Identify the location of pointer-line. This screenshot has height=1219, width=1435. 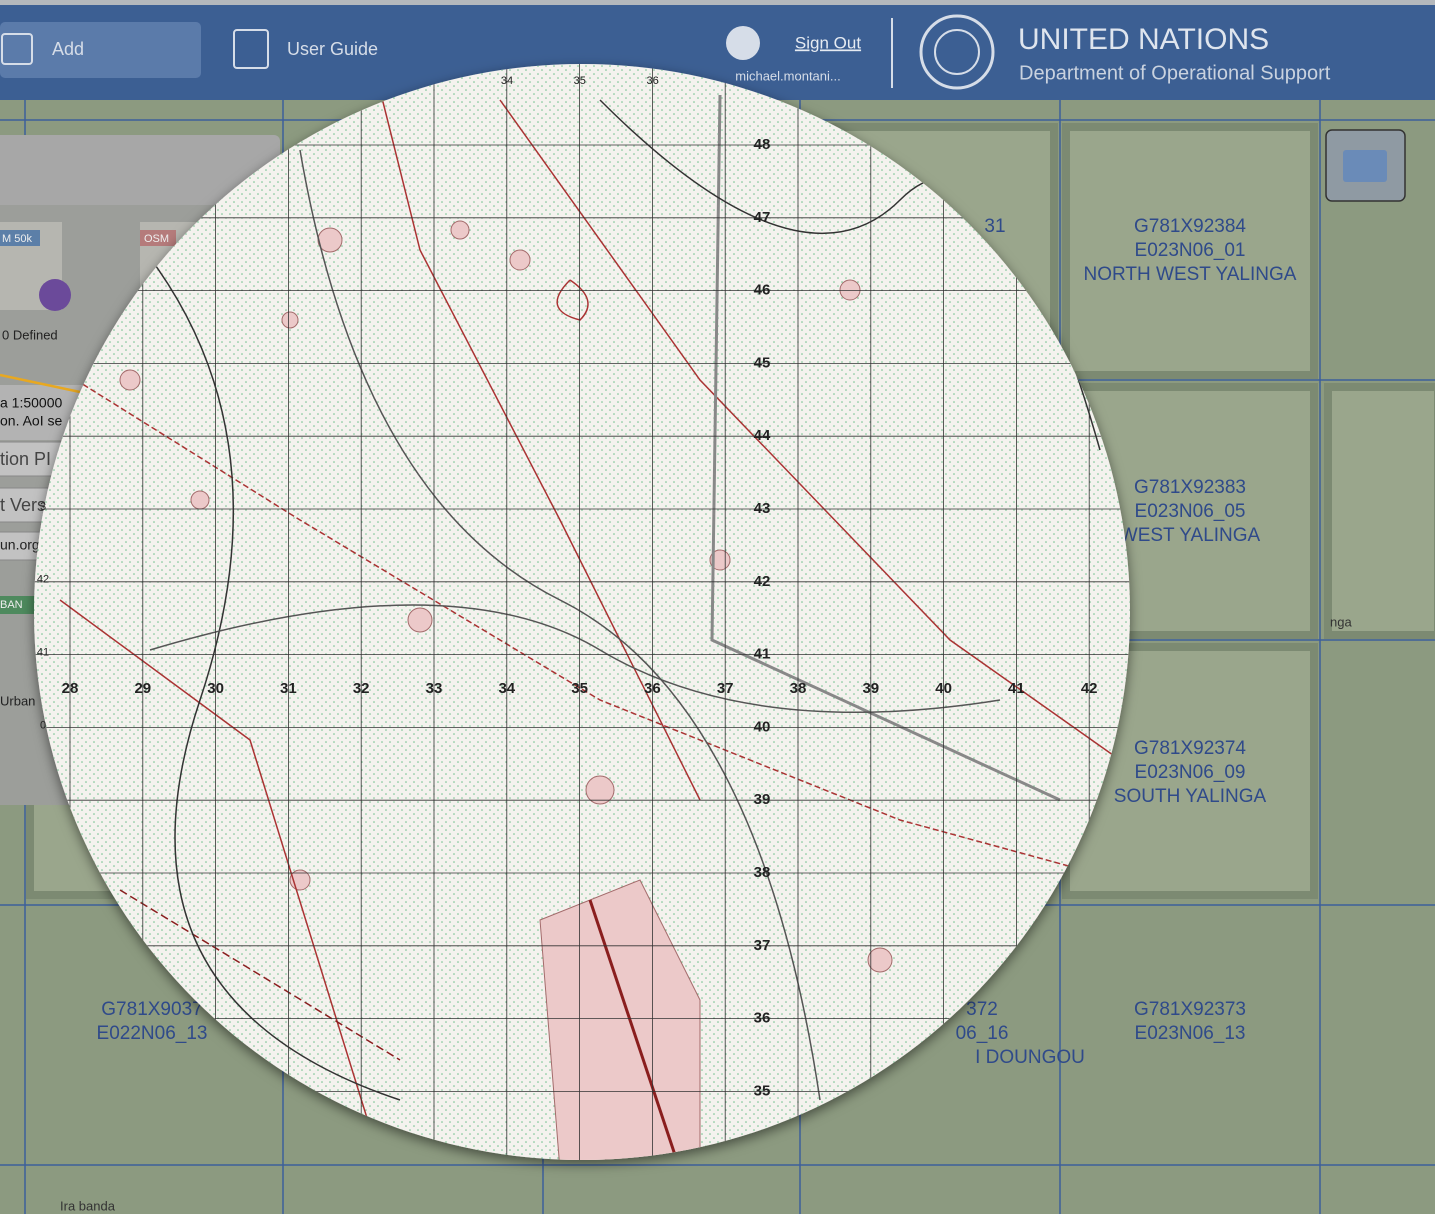
(40, 383).